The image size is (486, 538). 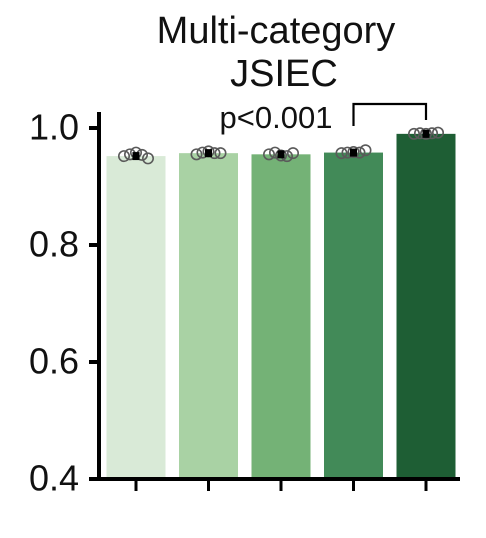 What do you see at coordinates (281, 145) in the screenshot?
I see `points-layer` at bounding box center [281, 145].